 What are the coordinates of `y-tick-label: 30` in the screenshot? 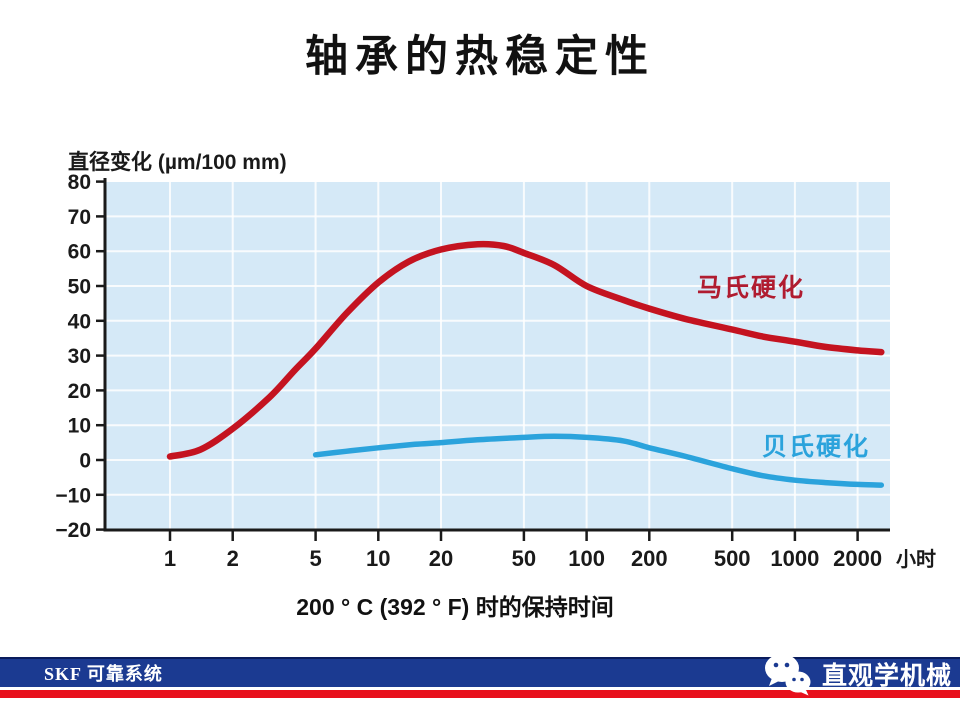 It's located at (79, 356).